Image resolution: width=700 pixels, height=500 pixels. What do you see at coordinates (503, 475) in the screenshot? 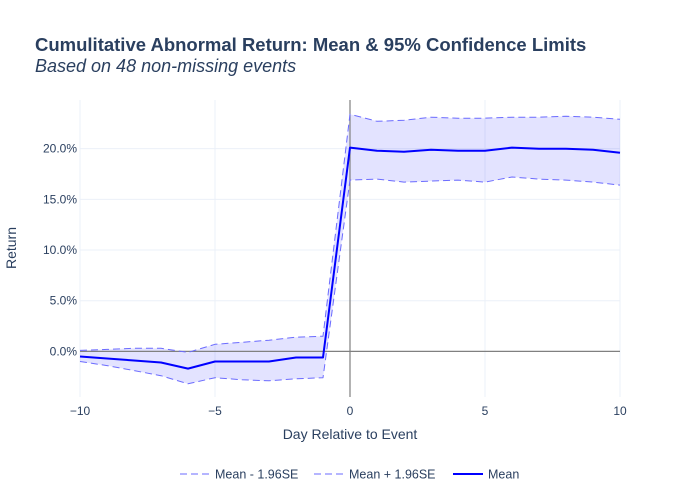
I see `legend-label: Mean` at bounding box center [503, 475].